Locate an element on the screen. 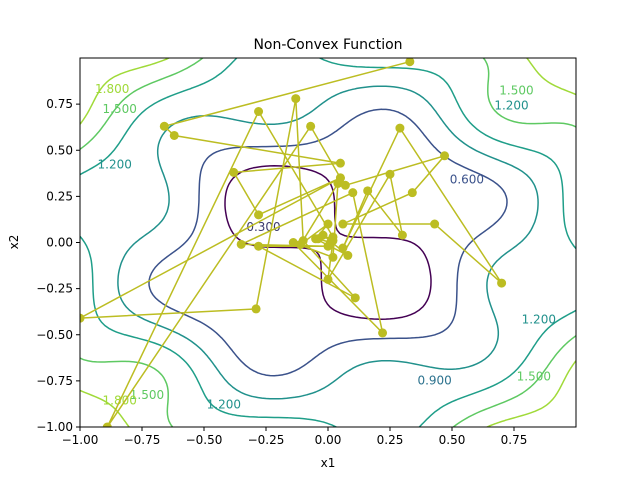  x-tick-label: −0.25 is located at coordinates (266, 440).